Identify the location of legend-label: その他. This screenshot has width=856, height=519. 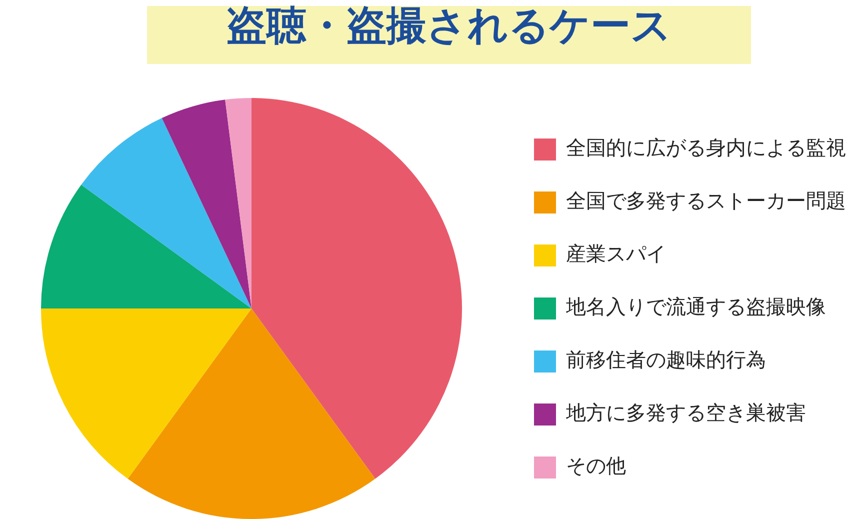
(596, 466).